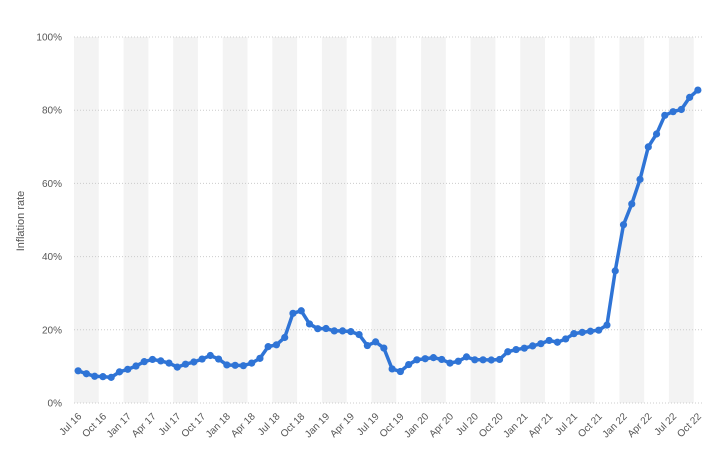  I want to click on x-tick-label: Oct 17, so click(194, 425).